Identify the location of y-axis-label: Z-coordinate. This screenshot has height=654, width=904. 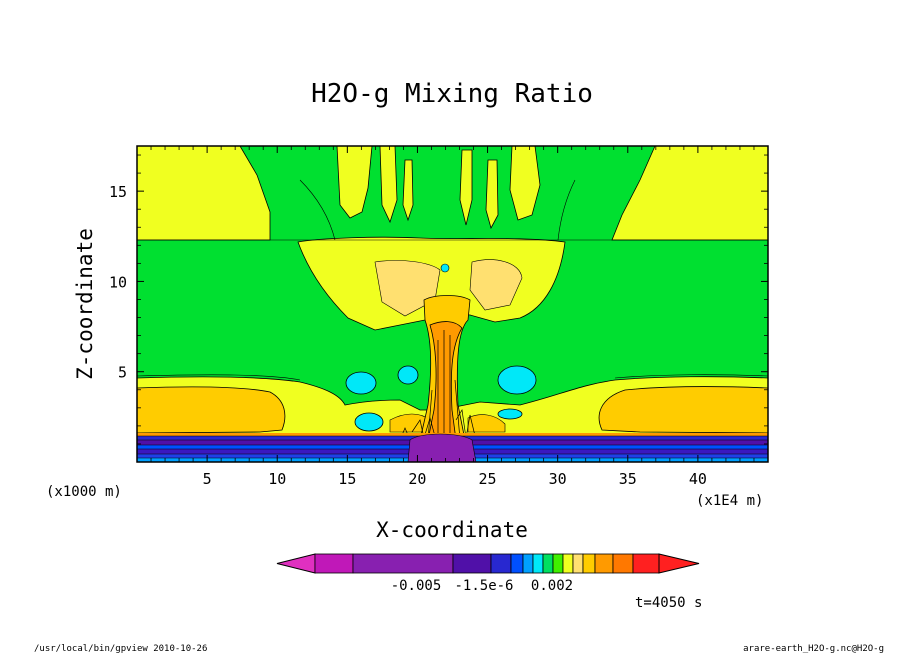
(85, 304).